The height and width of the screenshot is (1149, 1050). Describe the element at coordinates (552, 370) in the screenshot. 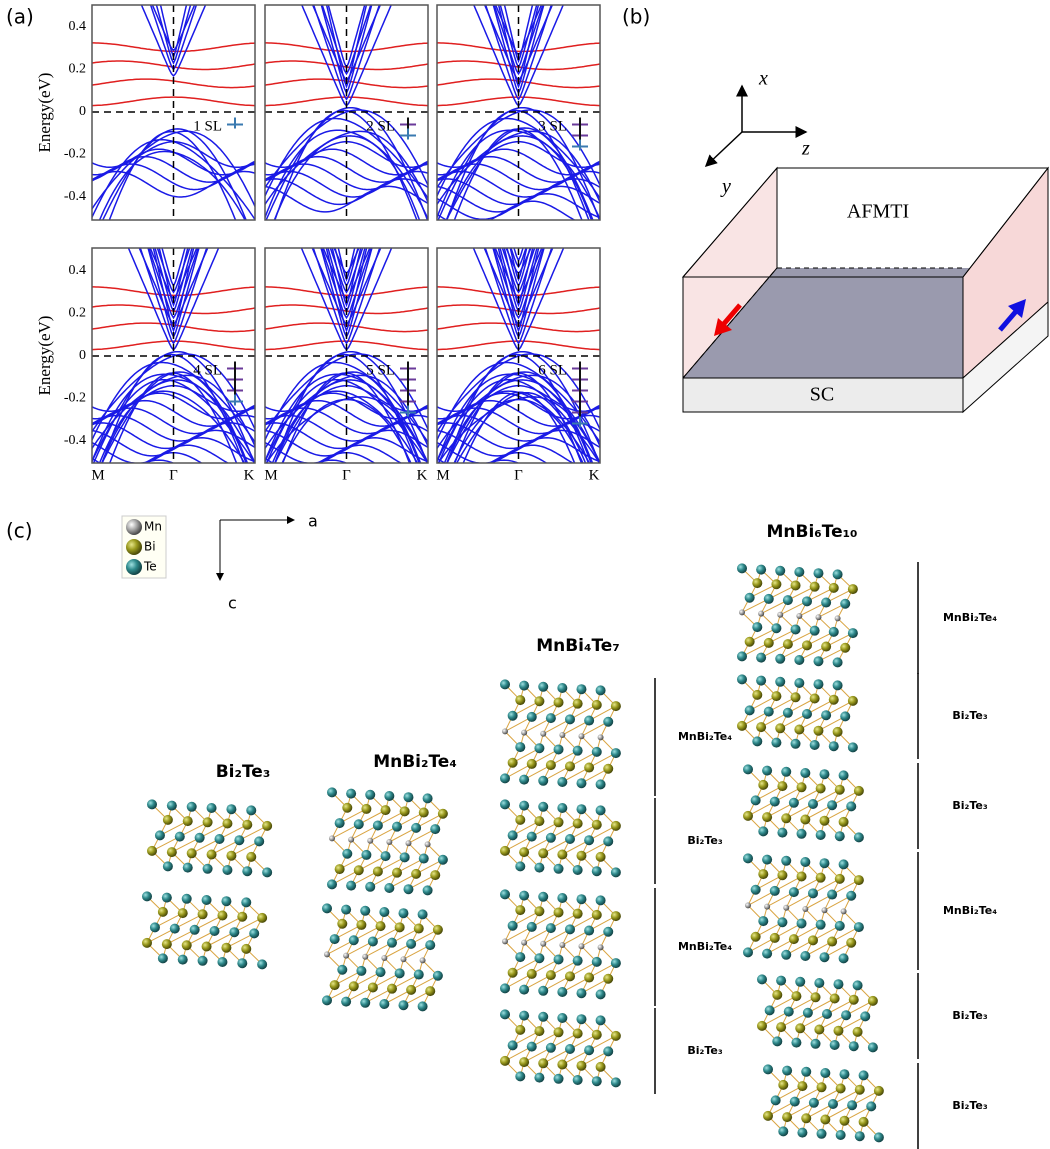

I see `subplot-label: 6 SL` at that location.